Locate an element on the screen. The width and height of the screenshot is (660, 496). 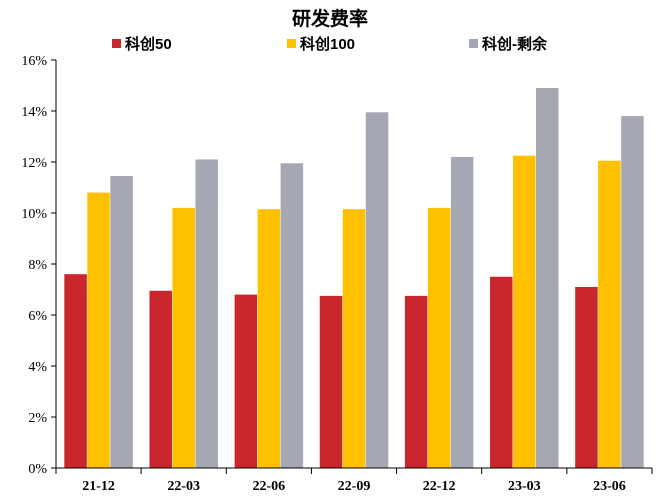
legend-item: 科创50 is located at coordinates (142, 43).